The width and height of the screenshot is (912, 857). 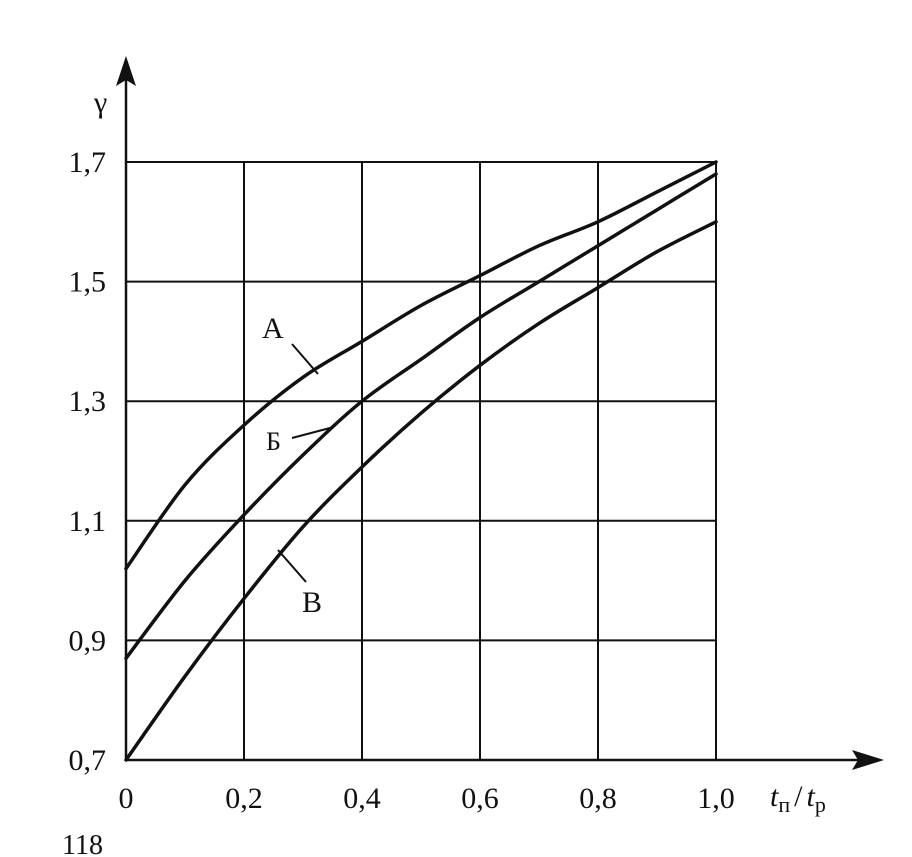 I want to click on y-tick-label: 1,1, so click(x=88, y=521).